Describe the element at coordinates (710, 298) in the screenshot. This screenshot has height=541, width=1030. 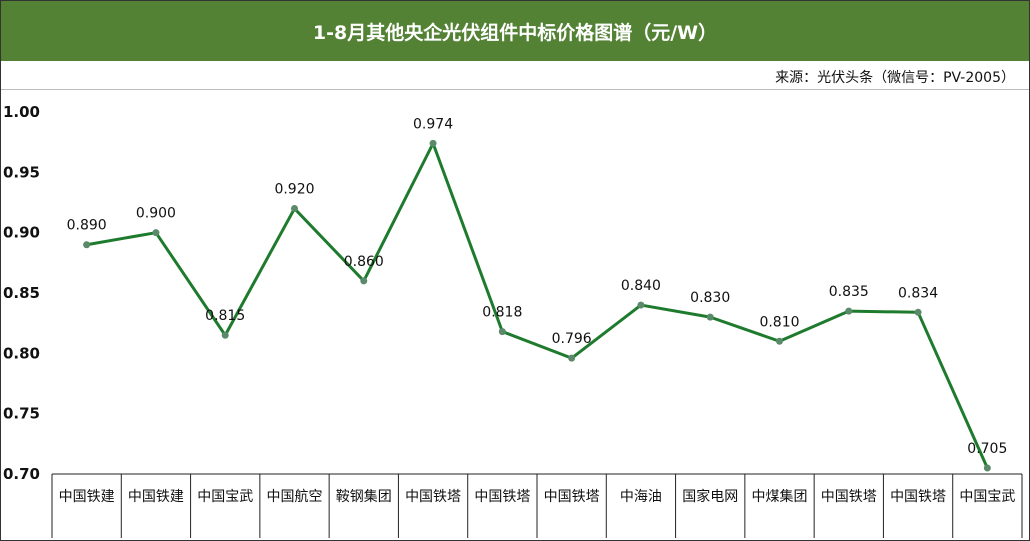
I see `data-label: 0.830` at that location.